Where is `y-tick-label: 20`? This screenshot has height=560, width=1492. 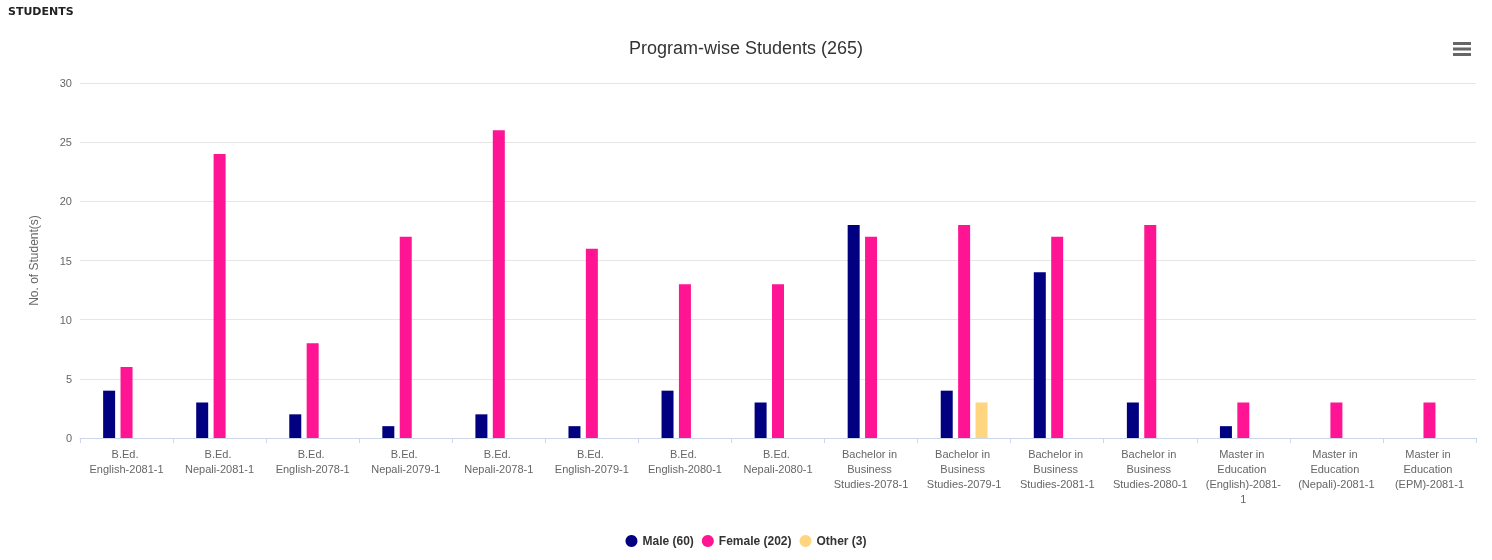
y-tick-label: 20 is located at coordinates (65, 201).